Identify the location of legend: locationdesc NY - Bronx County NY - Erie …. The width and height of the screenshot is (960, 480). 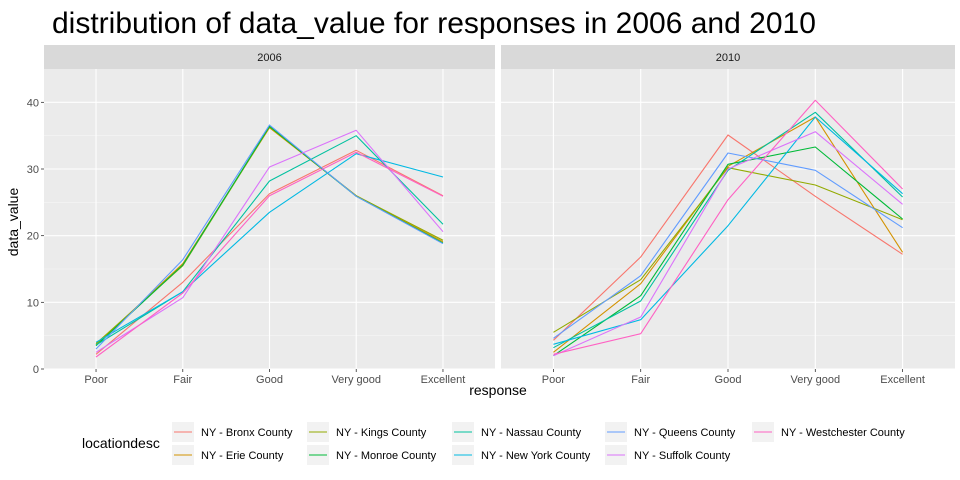
(493, 443).